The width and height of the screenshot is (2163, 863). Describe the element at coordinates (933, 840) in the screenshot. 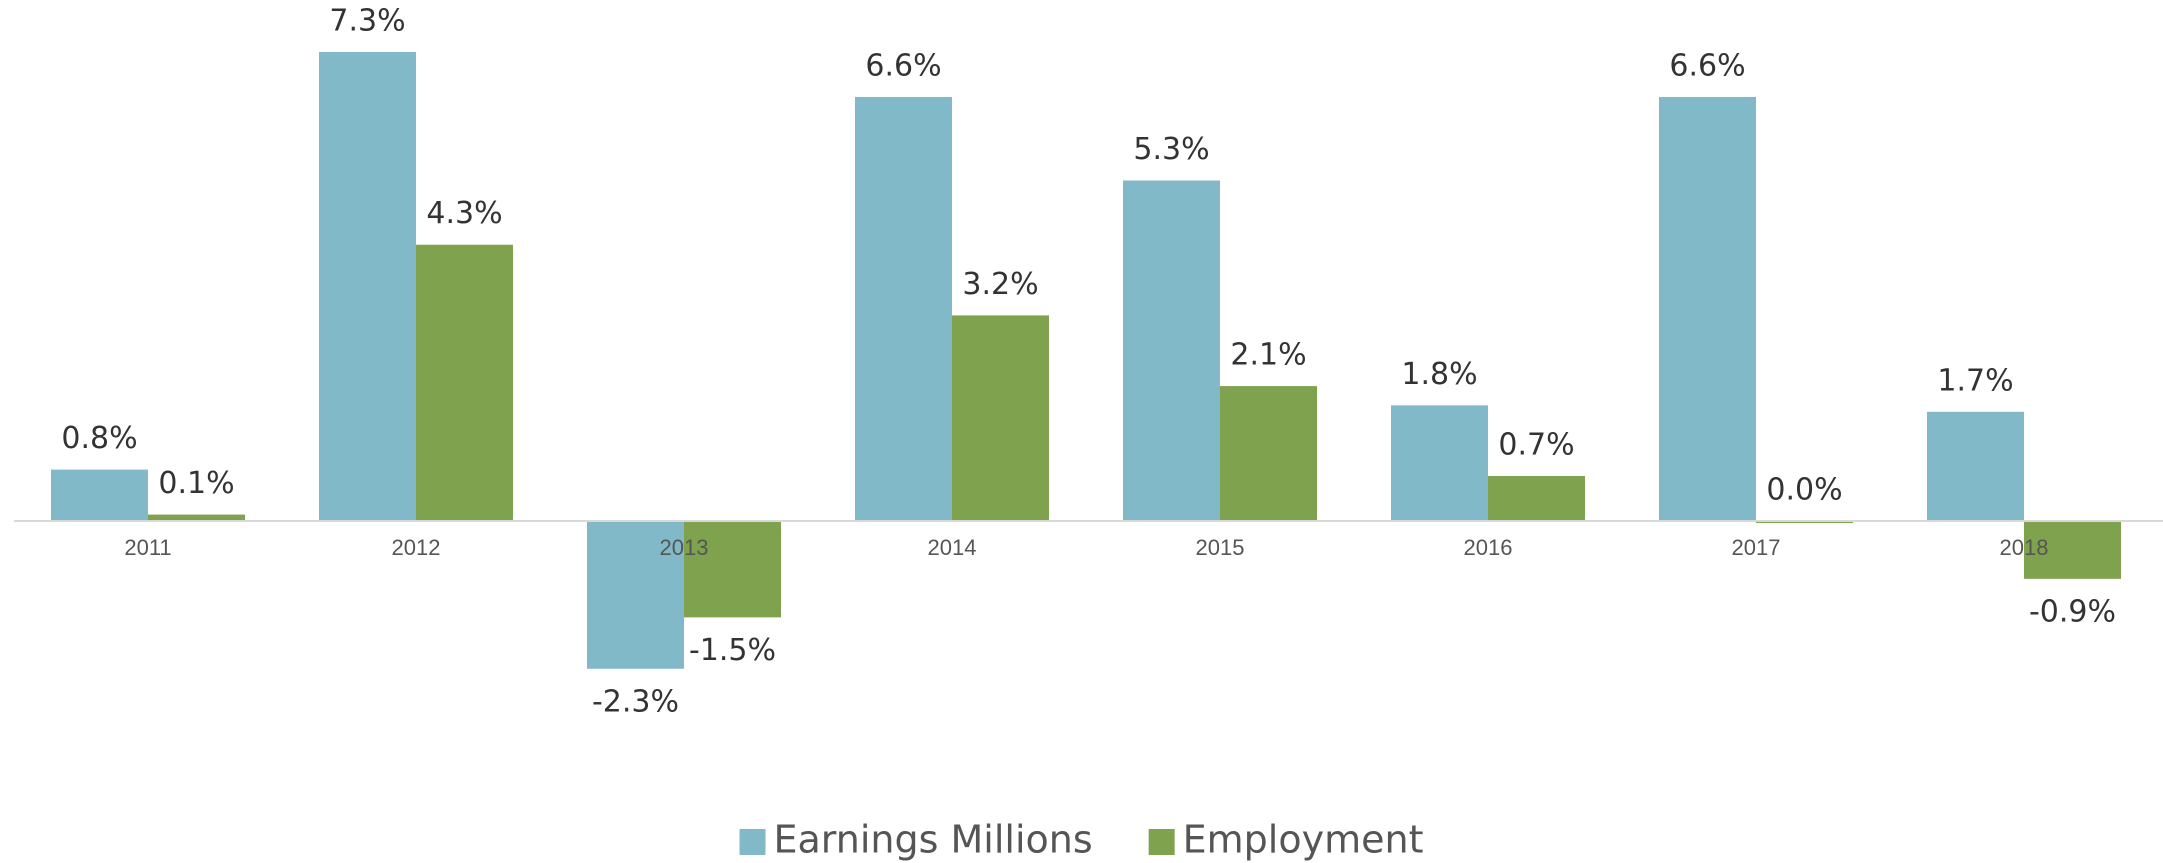

I see `legend-label: Earnings Millions` at that location.